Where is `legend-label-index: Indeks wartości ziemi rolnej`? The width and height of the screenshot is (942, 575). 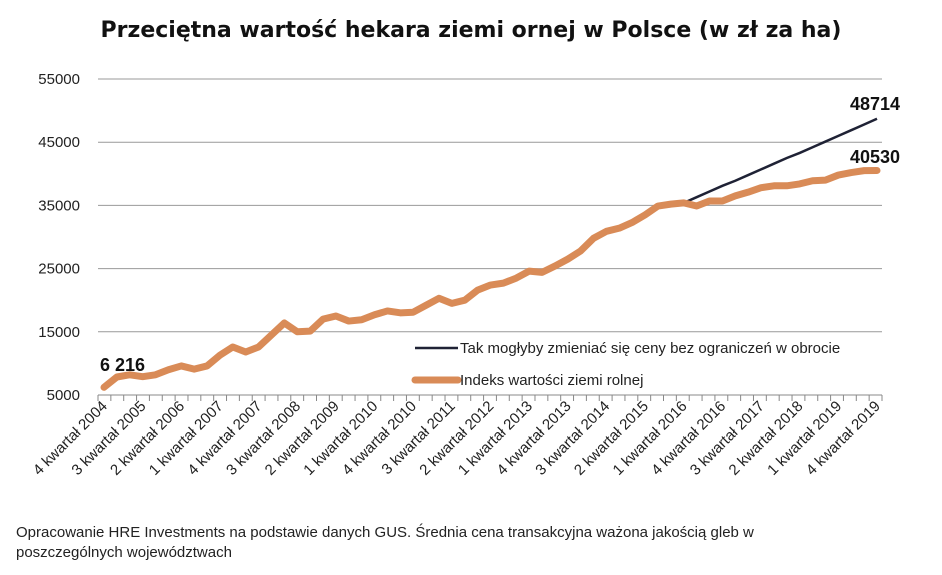 legend-label-index: Indeks wartości ziemi rolnej is located at coordinates (551, 380).